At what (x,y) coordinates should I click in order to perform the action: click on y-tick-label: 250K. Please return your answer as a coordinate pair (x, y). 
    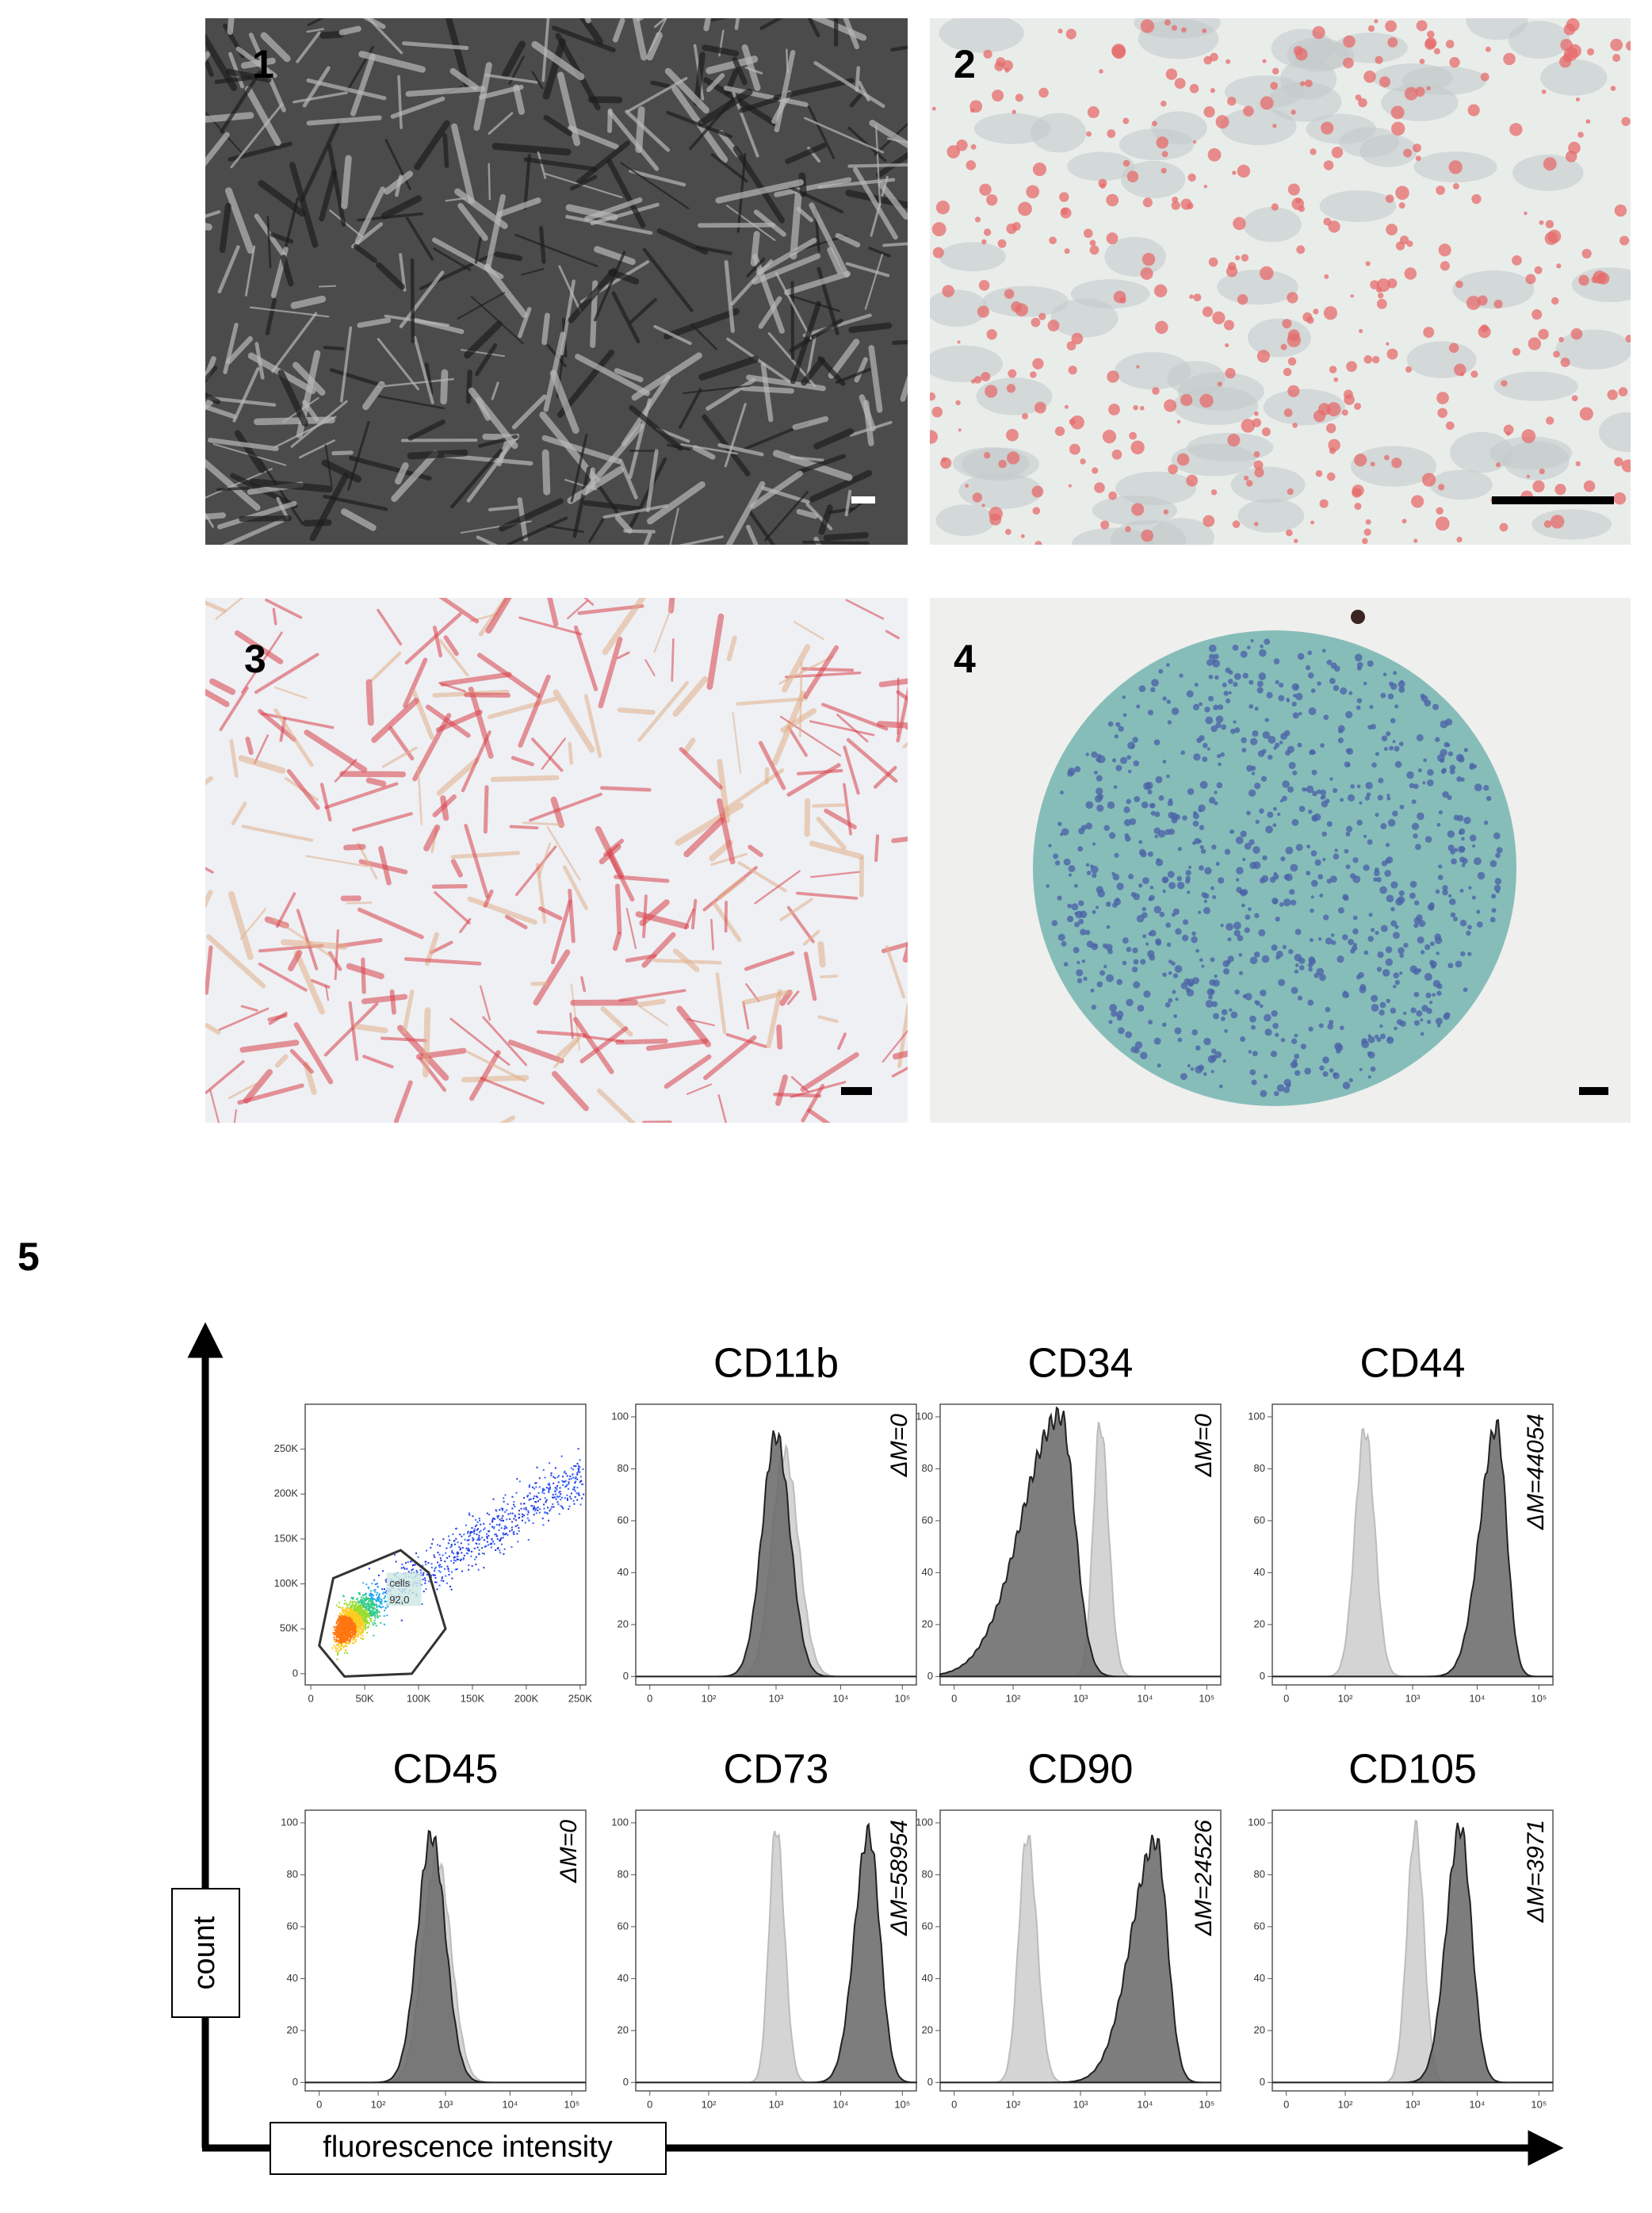
    Looking at the image, I should click on (287, 1448).